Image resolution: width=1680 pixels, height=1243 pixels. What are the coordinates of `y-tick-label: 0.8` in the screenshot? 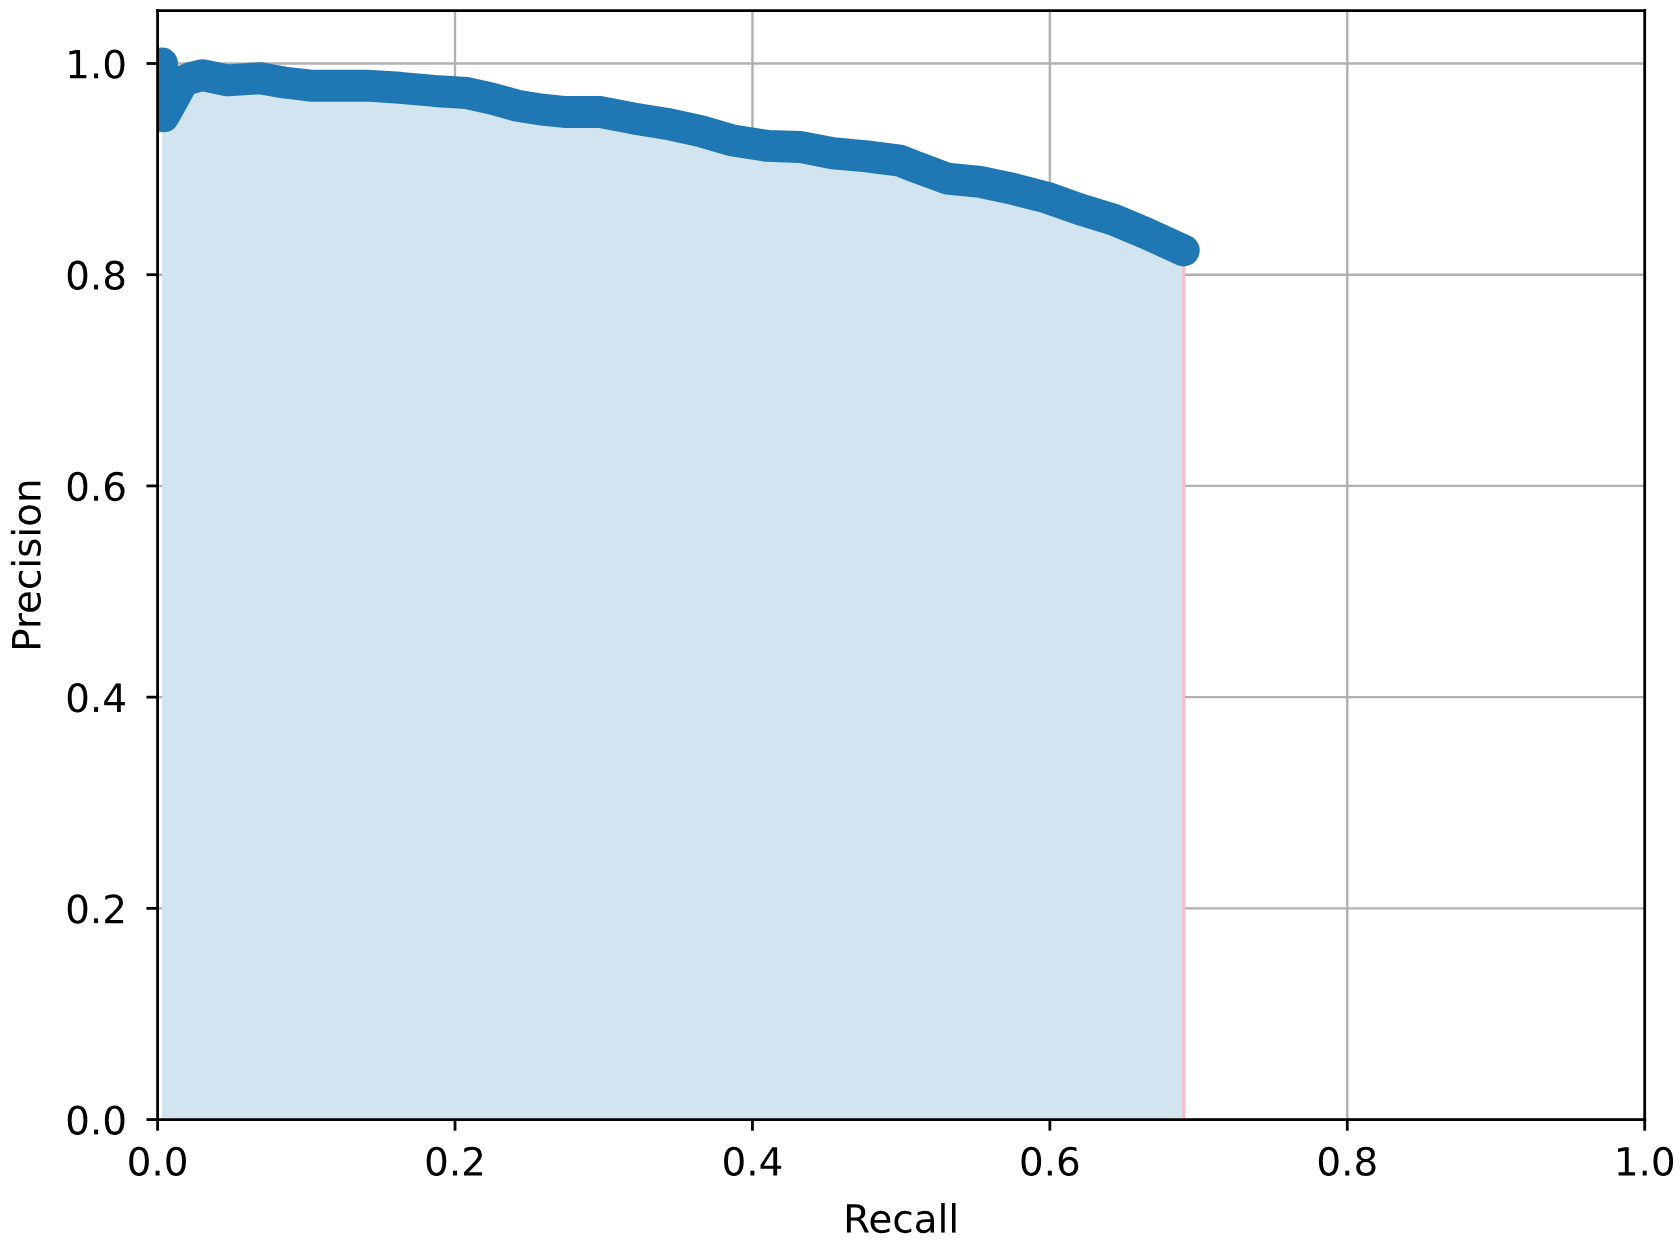 It's located at (96, 275).